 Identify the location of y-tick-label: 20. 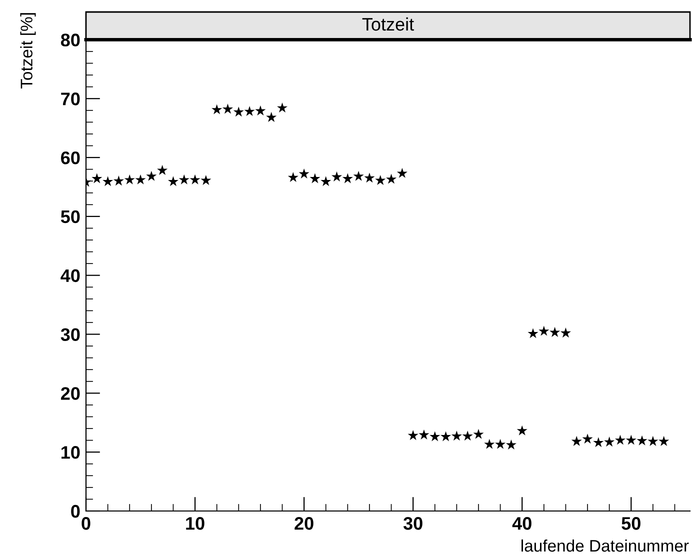
(70, 393).